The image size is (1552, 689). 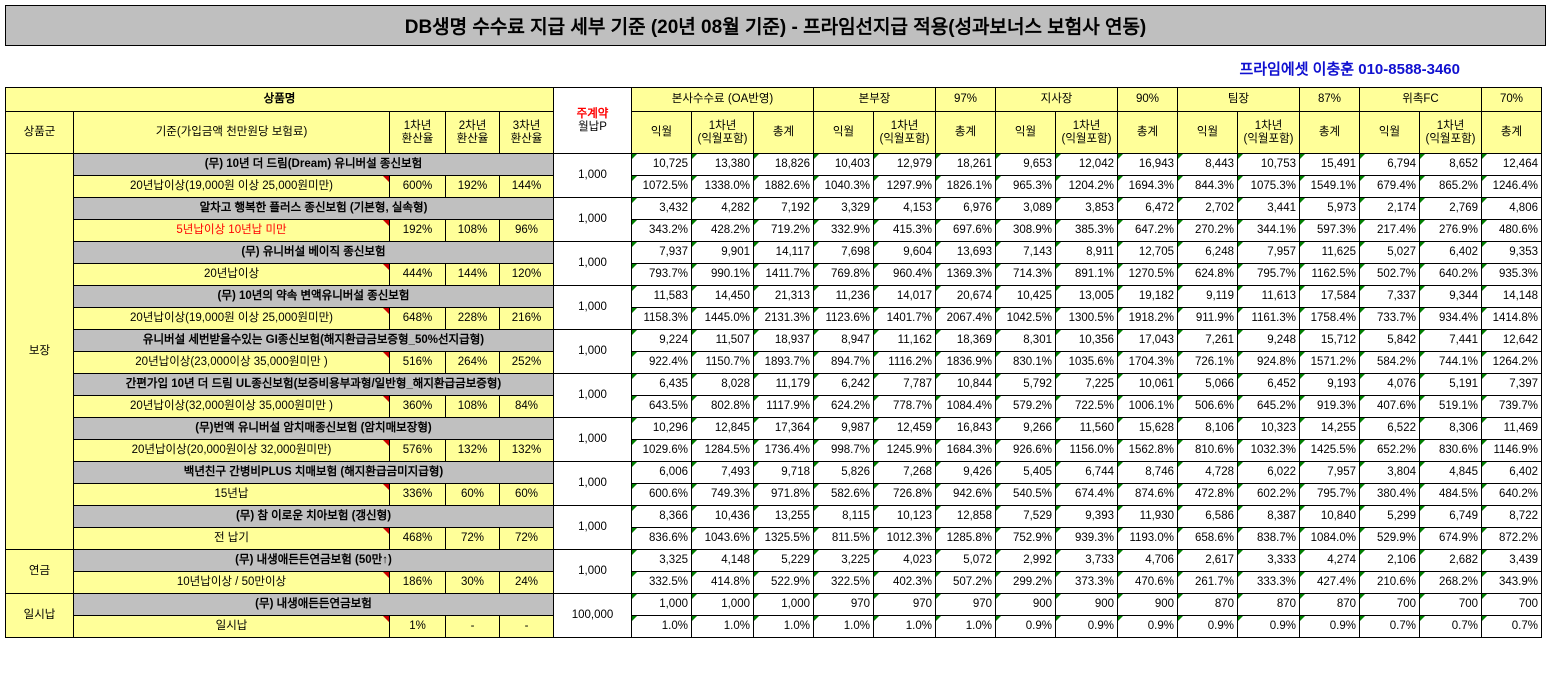 What do you see at coordinates (231, 538) in the screenshot?
I see `criteria-cell: 전 납기` at bounding box center [231, 538].